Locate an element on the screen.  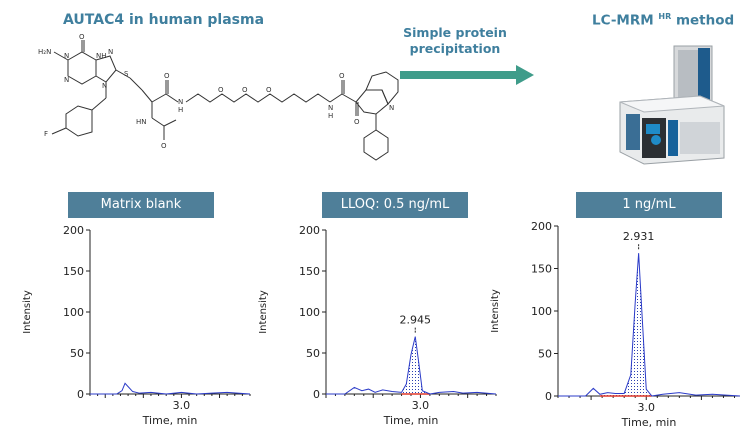
process-step-line2: precipitation is located at coordinates (455, 48).